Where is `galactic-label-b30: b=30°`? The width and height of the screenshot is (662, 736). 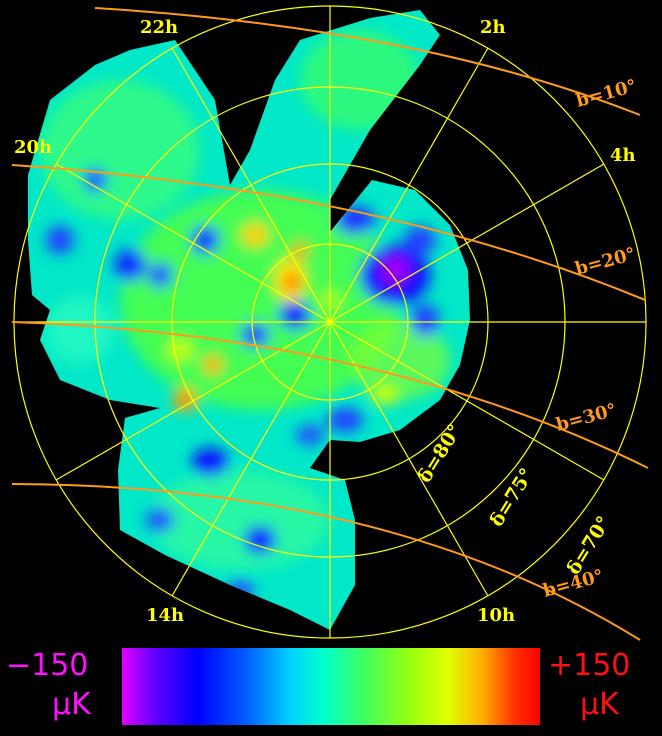 galactic-label-b30: b=30° is located at coordinates (586, 418).